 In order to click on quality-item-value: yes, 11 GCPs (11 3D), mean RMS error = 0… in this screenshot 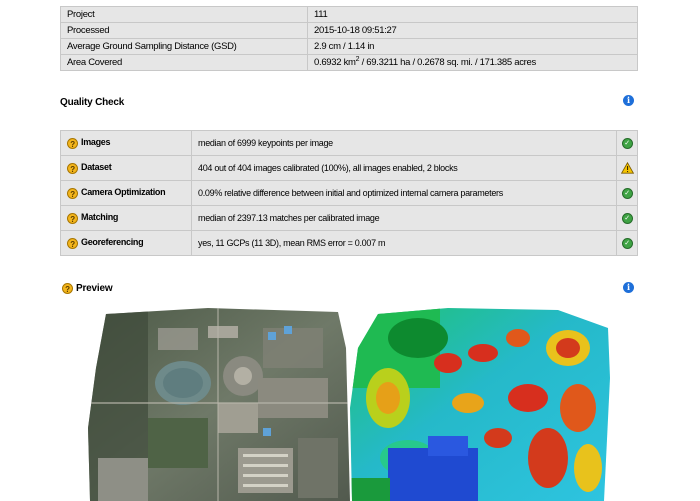, I will do `click(404, 243)`.